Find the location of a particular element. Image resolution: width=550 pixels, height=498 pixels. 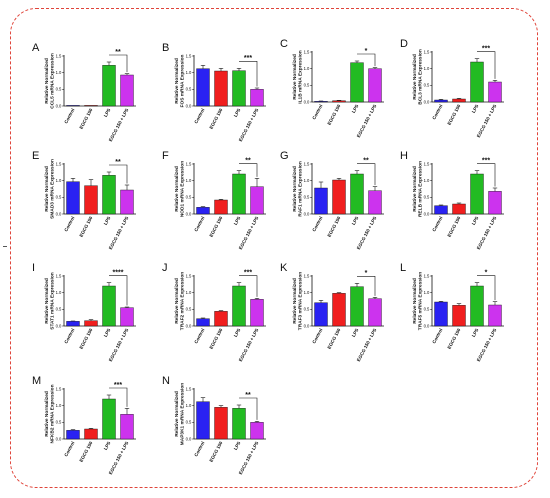

y-axis-label: Relative NormalizedBCL3 mRNA Expression is located at coordinates (418, 77).